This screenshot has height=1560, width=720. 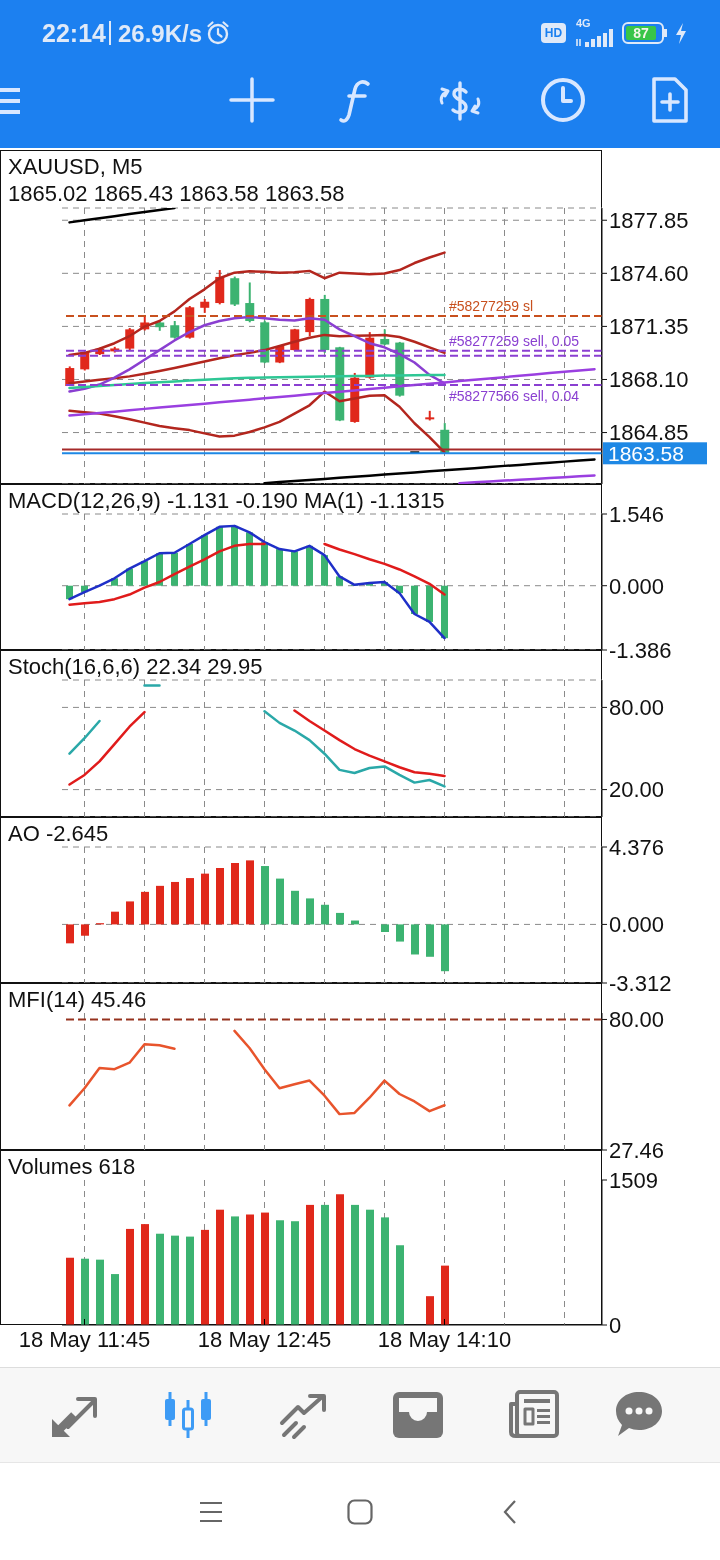 What do you see at coordinates (72, 1166) in the screenshot?
I see `chart-title: Volumes 618` at bounding box center [72, 1166].